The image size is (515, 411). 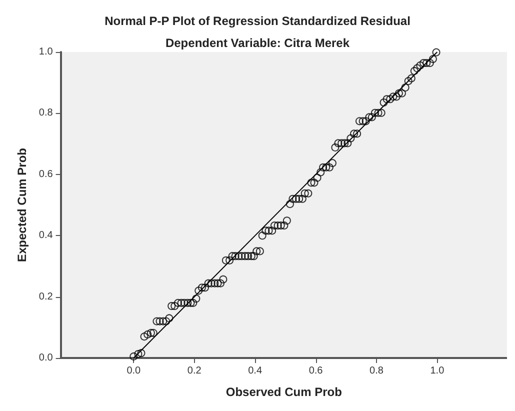 What do you see at coordinates (284, 392) in the screenshot?
I see `x-axis-title: Observed Cum Prob` at bounding box center [284, 392].